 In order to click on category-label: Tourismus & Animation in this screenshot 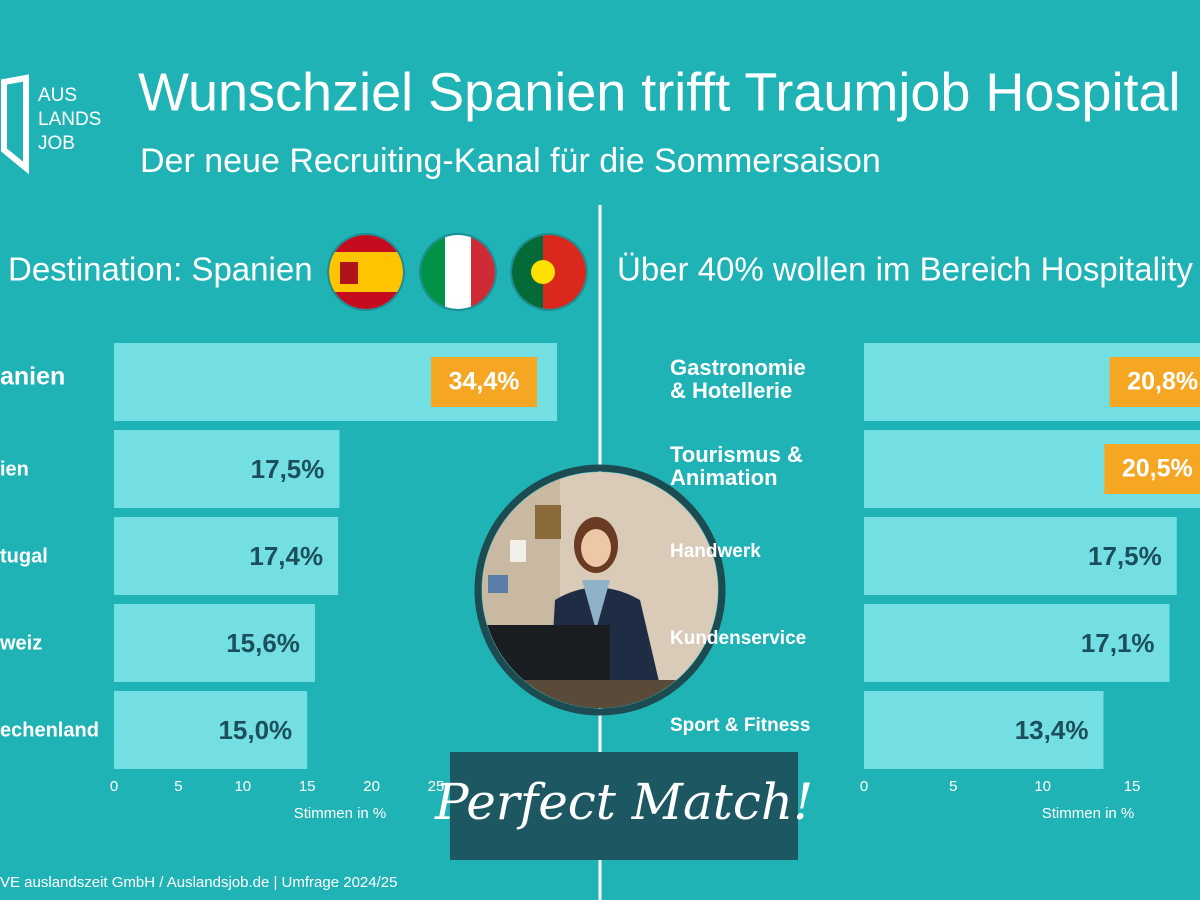, I will do `click(736, 466)`.